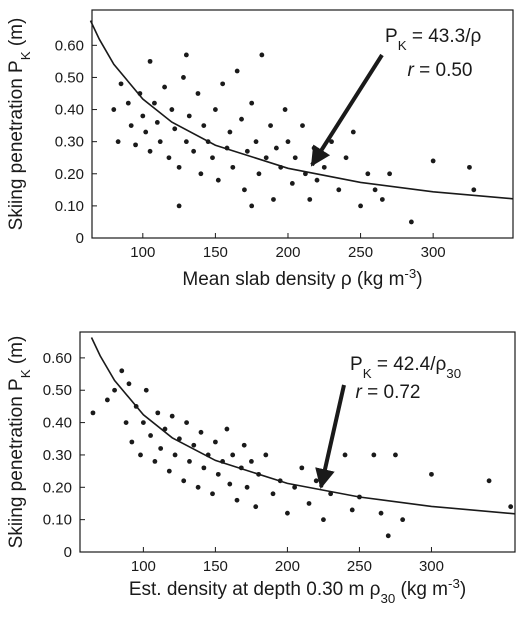 This screenshot has height=621, width=528. Describe the element at coordinates (69, 45) in the screenshot. I see `y-tick-label: 0.60` at that location.